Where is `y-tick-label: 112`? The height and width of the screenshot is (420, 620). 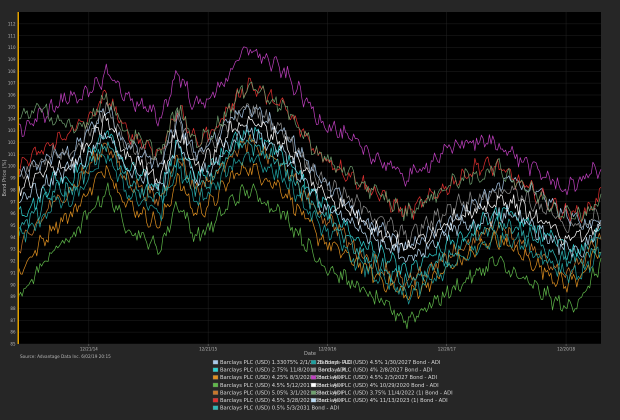 y-tick-label: 112 is located at coordinates (12, 23).